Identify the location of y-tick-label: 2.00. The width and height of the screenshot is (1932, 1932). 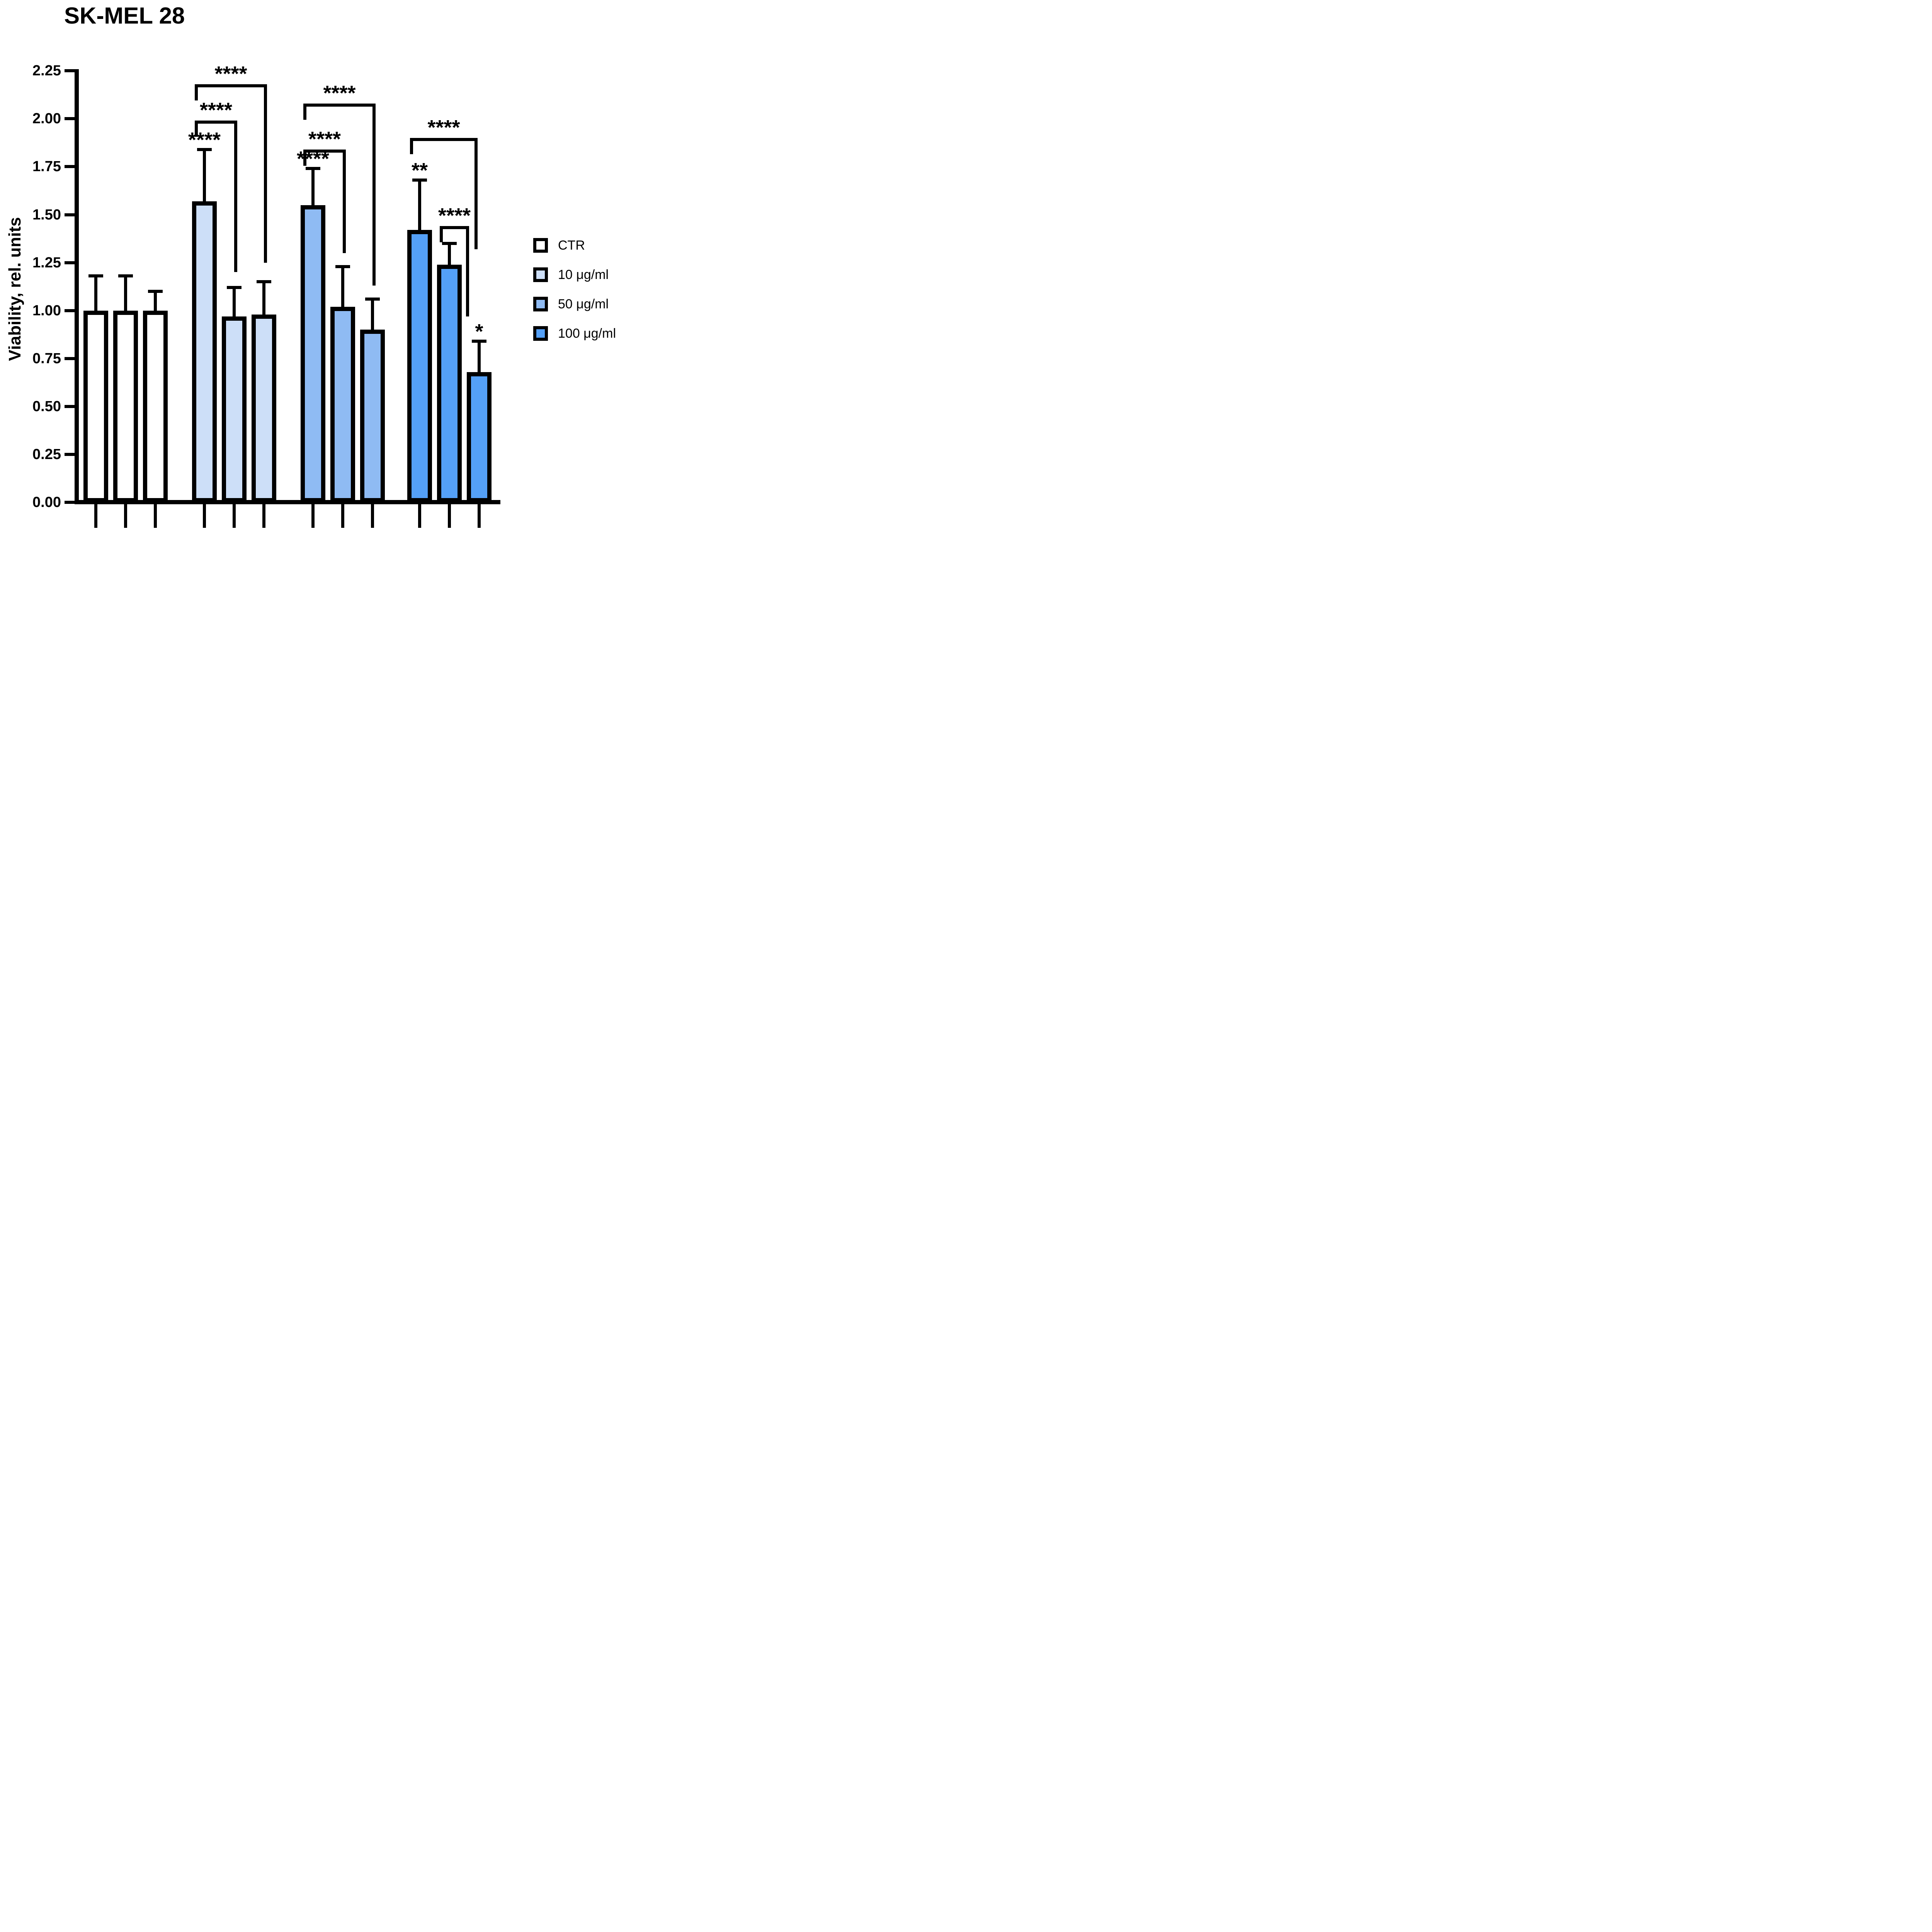
(47, 119).